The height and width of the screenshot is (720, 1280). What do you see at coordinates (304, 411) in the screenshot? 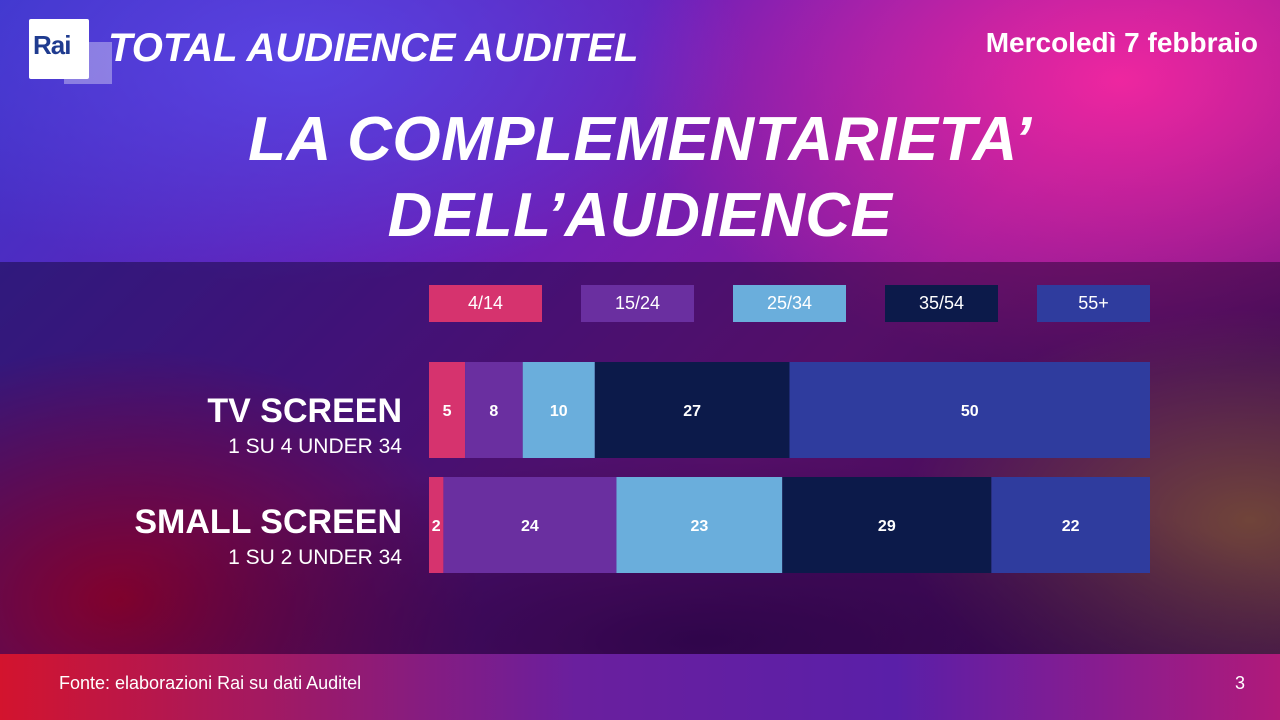
I see `category-label: TV SCREEN` at bounding box center [304, 411].